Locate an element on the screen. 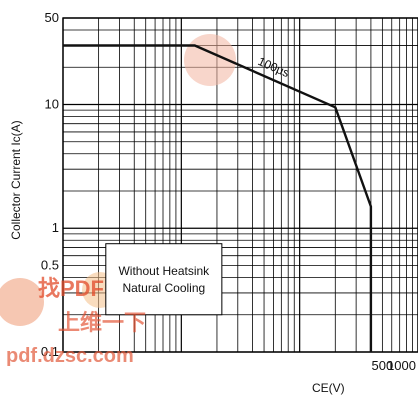 This screenshot has height=398, width=418. annotation-box is located at coordinates (164, 279).